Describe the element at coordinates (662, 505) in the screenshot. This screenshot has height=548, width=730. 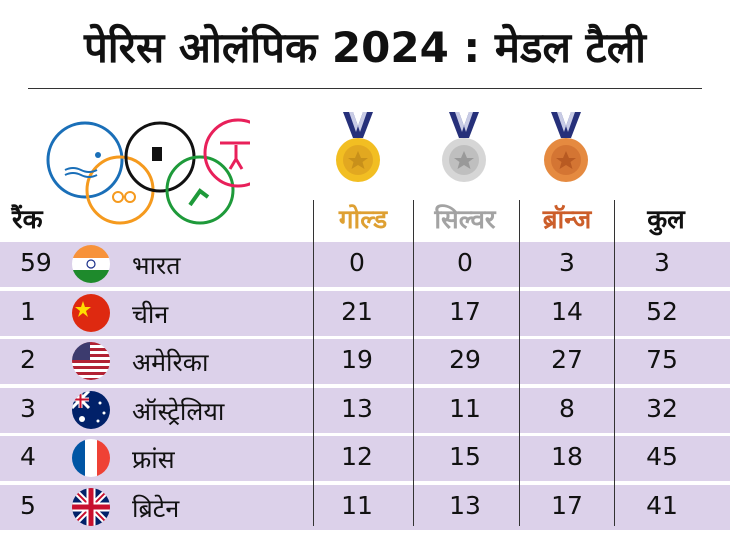
I see `total-count: 41` at that location.